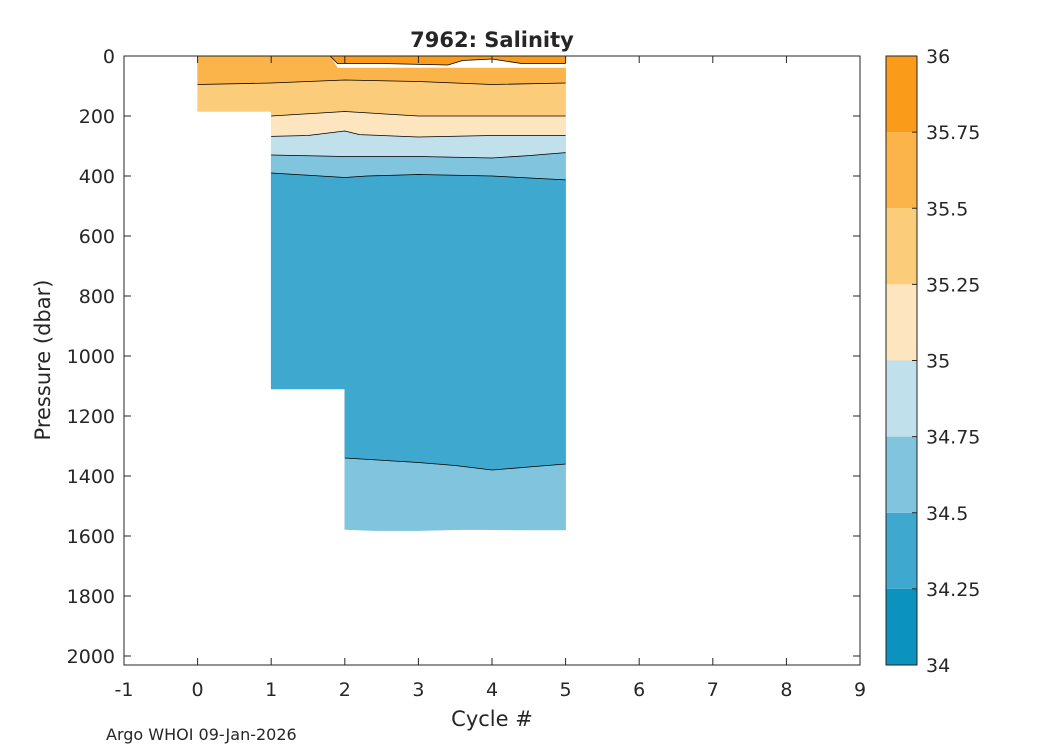 This screenshot has height=750, width=1050. What do you see at coordinates (953, 590) in the screenshot?
I see `colorbar-tick-label: 34.25` at bounding box center [953, 590].